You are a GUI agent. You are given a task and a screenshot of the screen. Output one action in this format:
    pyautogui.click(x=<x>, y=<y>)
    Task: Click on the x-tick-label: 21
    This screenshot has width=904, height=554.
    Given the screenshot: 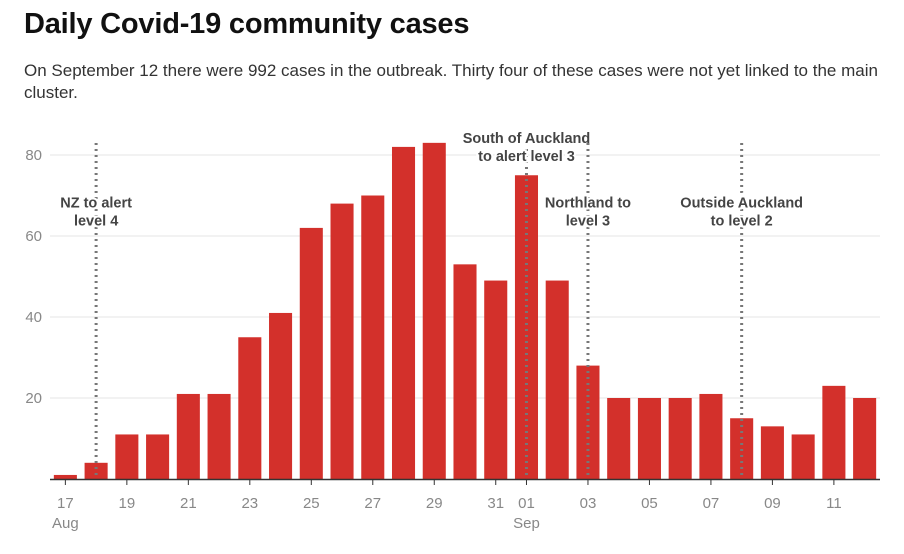 What is the action you would take?
    pyautogui.click(x=188, y=503)
    